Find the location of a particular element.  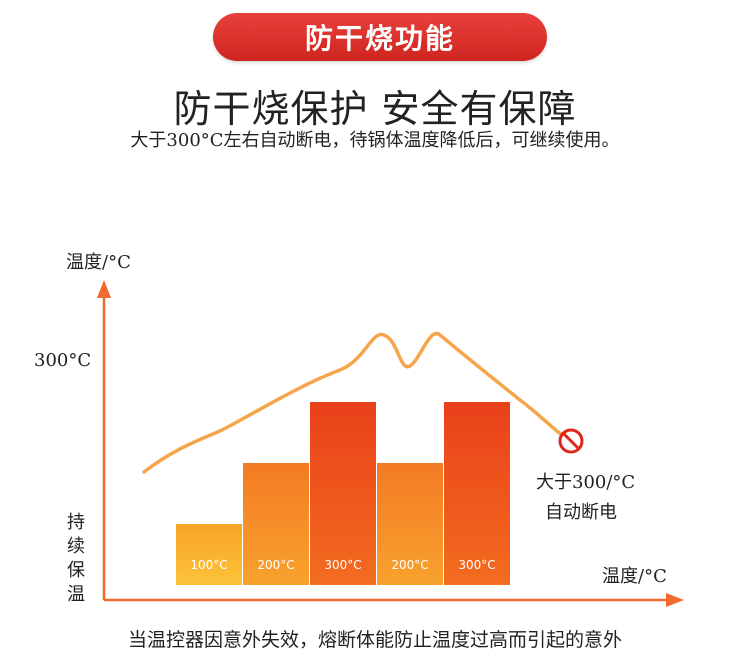

y-bottom-char: 保 is located at coordinates (76, 570).